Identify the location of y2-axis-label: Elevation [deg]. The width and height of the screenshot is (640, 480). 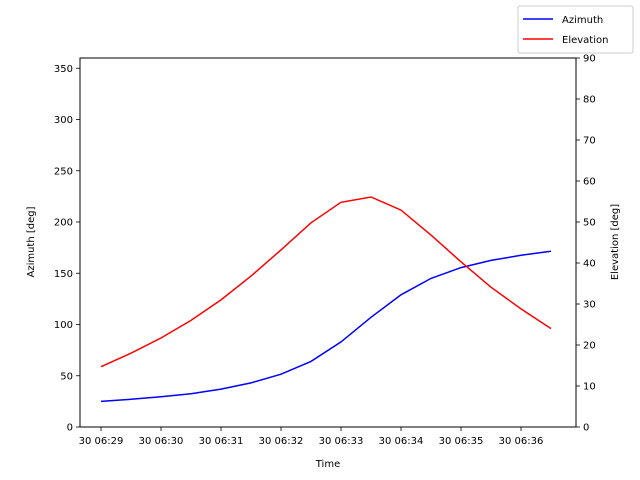
(615, 242).